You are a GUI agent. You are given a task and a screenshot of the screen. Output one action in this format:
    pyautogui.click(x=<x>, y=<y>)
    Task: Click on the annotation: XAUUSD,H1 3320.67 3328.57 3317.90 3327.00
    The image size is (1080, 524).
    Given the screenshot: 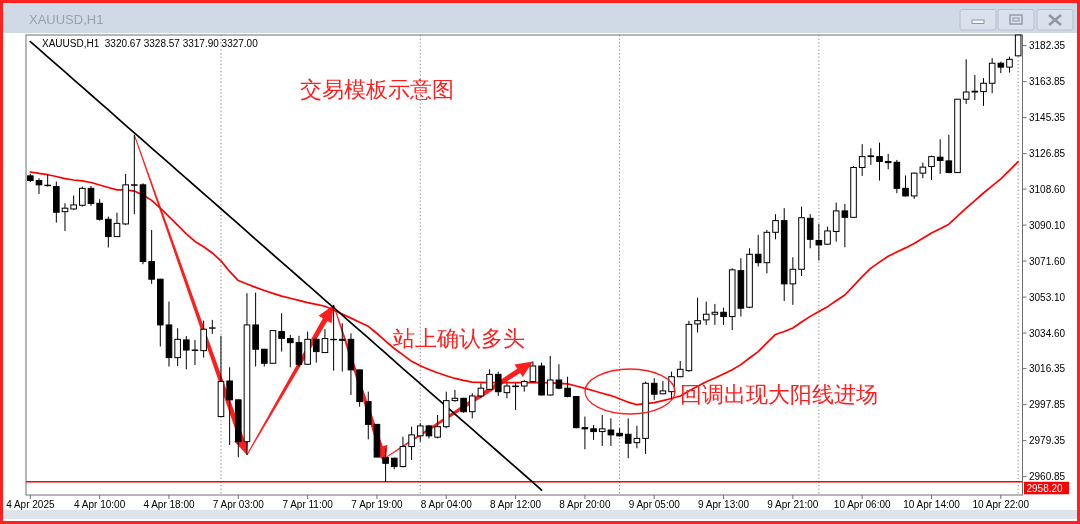 What is the action you would take?
    pyautogui.click(x=150, y=43)
    